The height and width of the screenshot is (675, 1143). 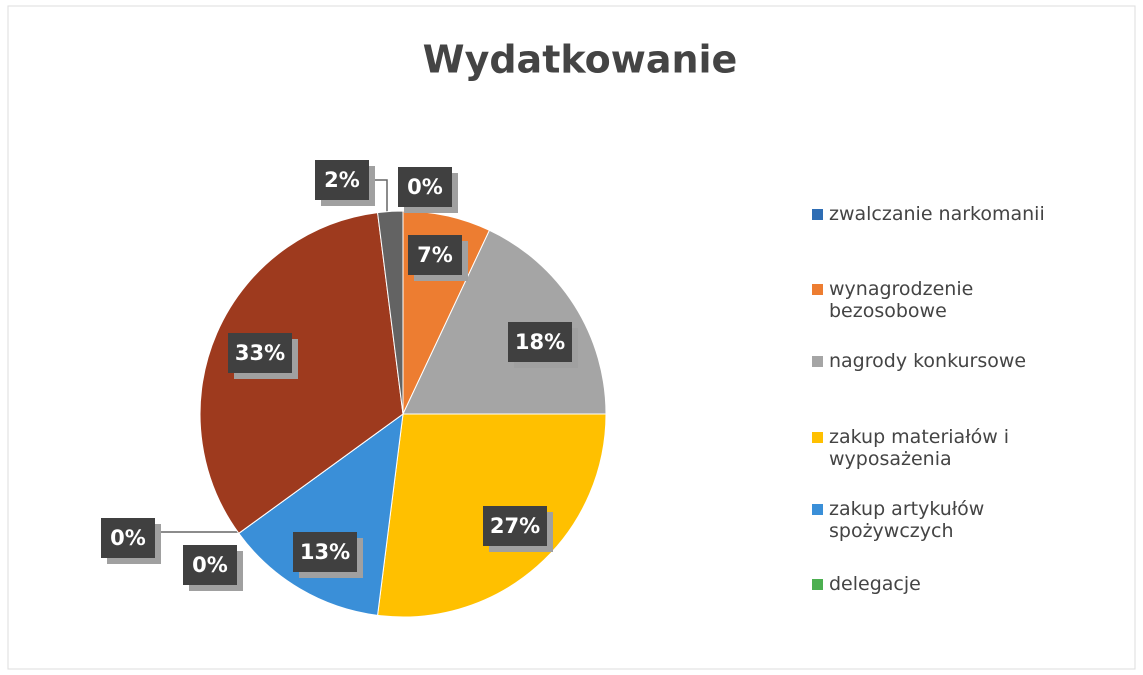 I want to click on legend-item: zakup materiałów i wyposażenia, so click(x=972, y=448).